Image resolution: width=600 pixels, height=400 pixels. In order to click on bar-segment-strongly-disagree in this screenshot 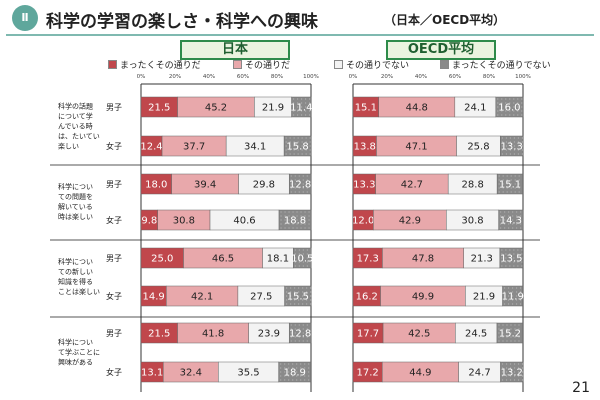, I will do `click(510, 333)`.